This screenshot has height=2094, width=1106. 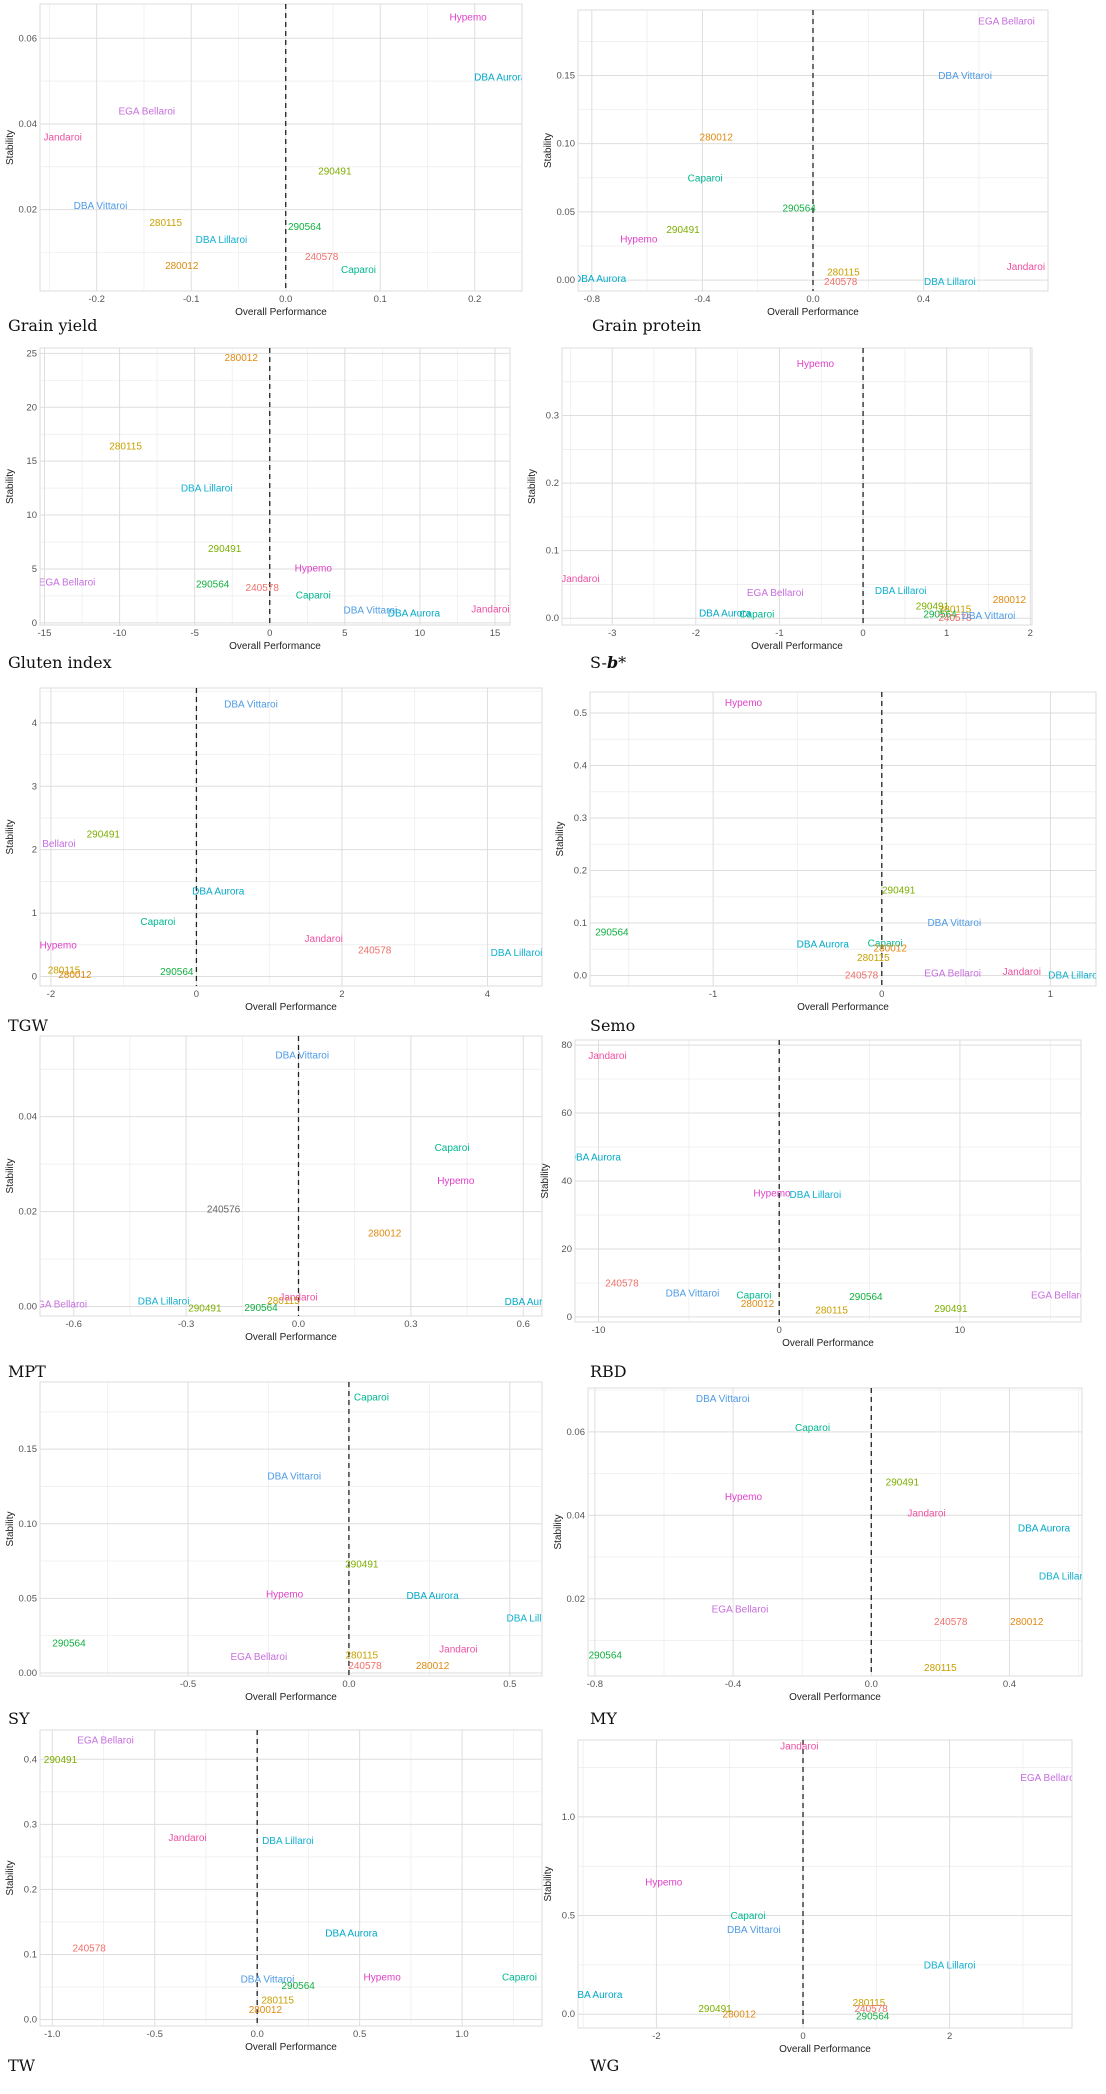 What do you see at coordinates (566, 1113) in the screenshot?
I see `y-tick-label: 60` at bounding box center [566, 1113].